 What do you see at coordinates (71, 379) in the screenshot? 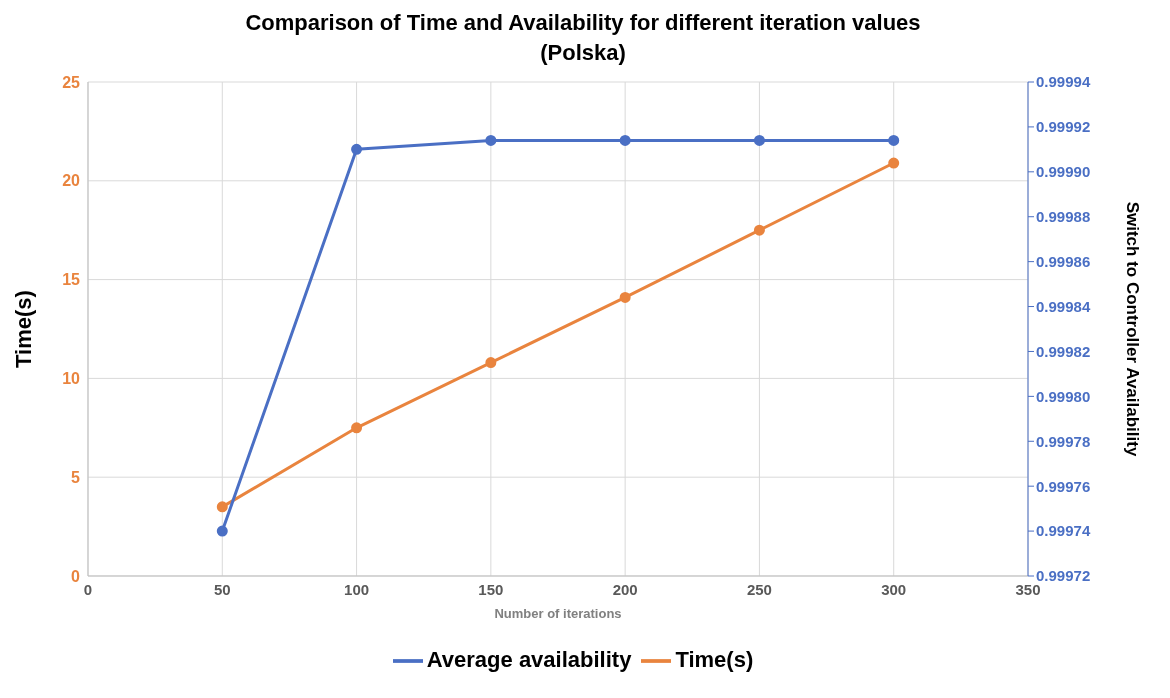
I see `y-tick-label: 10` at bounding box center [71, 379].